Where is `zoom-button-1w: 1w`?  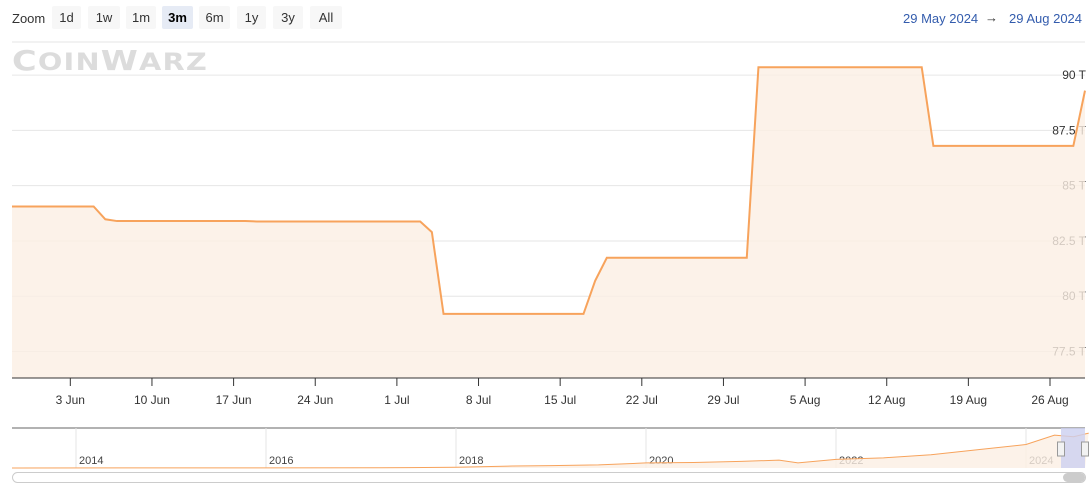 zoom-button-1w: 1w is located at coordinates (104, 17).